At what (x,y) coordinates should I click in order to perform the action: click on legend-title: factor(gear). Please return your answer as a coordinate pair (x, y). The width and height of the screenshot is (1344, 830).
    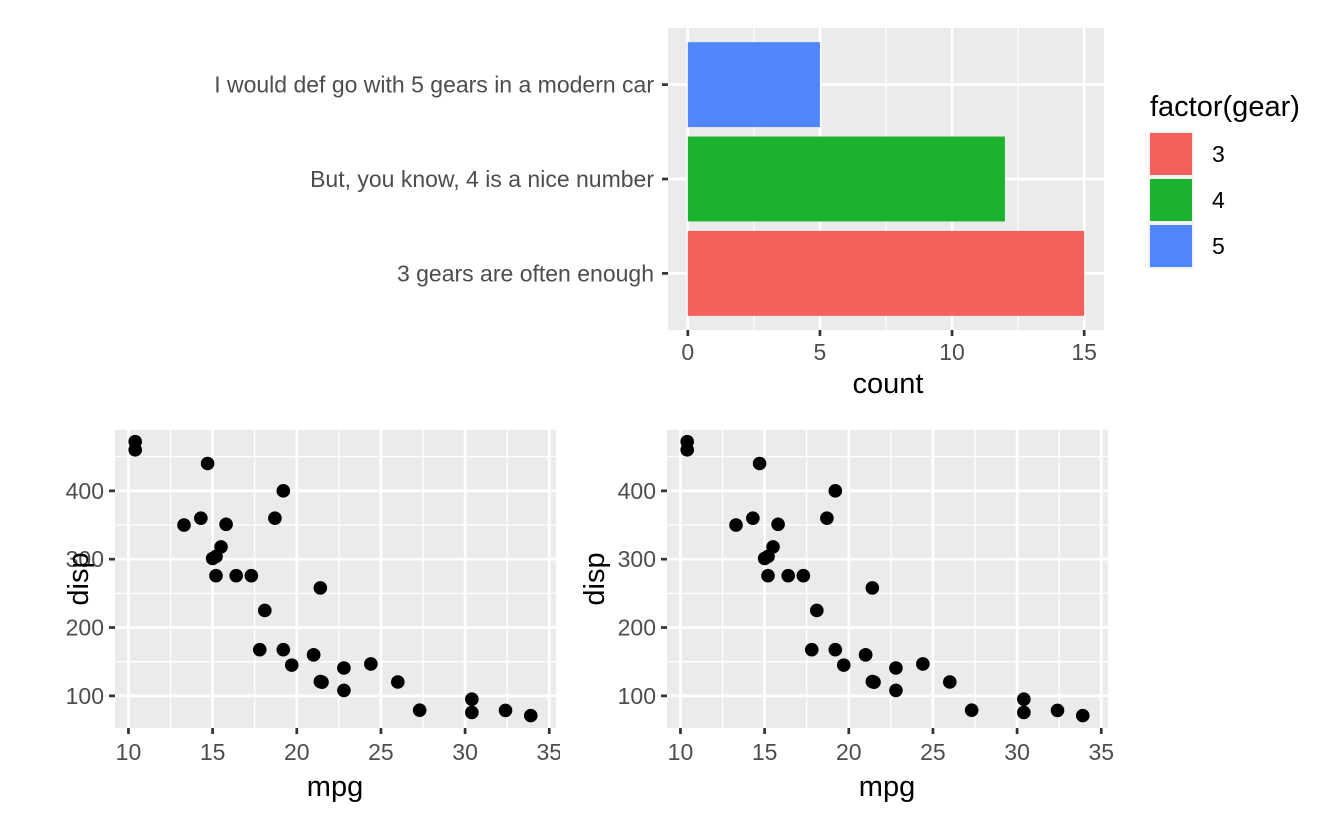
    Looking at the image, I should click on (1225, 107).